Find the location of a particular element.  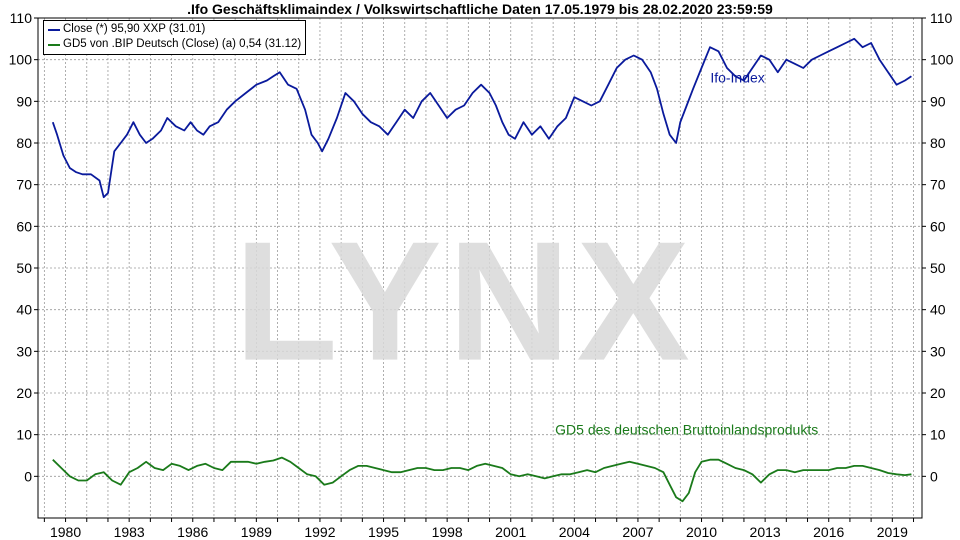

x-tick-label: 2010 is located at coordinates (701, 532).